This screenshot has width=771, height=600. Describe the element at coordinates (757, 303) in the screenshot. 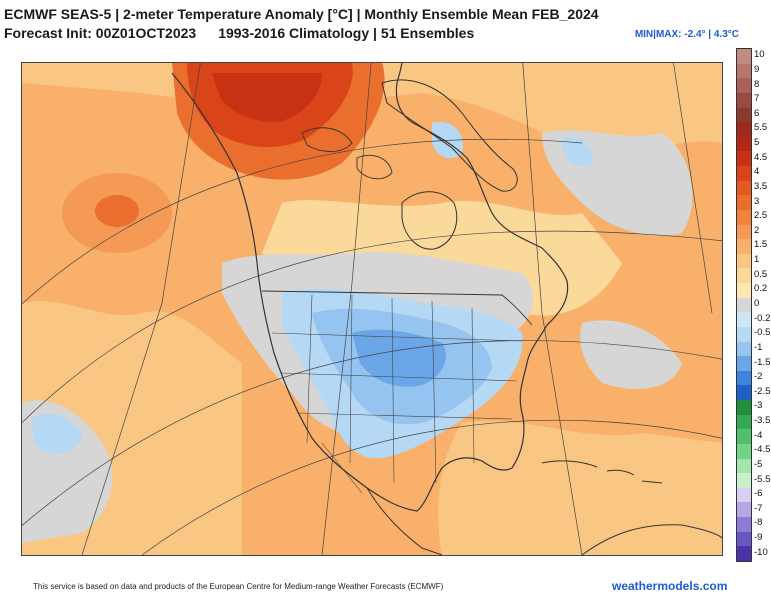

I see `color-scale-label: 0` at that location.